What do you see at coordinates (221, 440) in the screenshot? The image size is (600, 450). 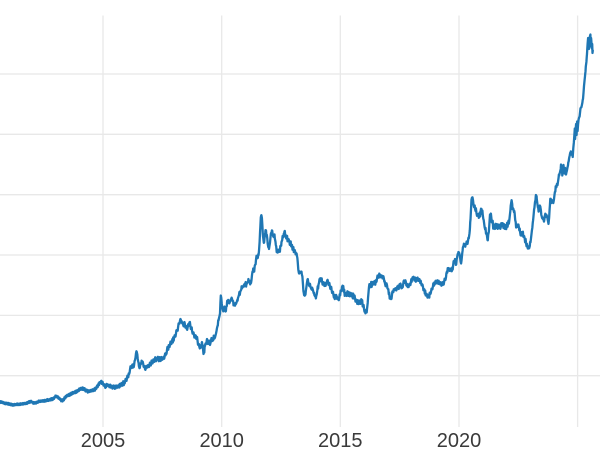 I see `svg-text: 2010` at bounding box center [221, 440].